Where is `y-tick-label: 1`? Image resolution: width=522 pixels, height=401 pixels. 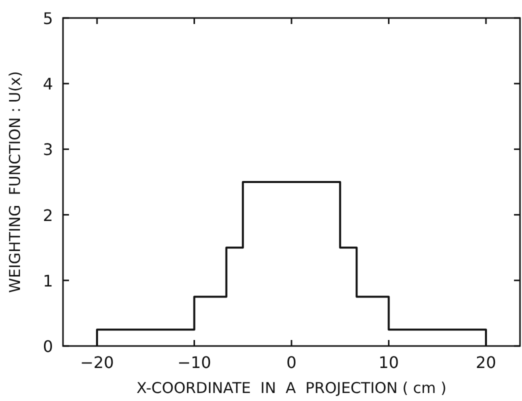 y-tick-label: 1 is located at coordinates (47, 280).